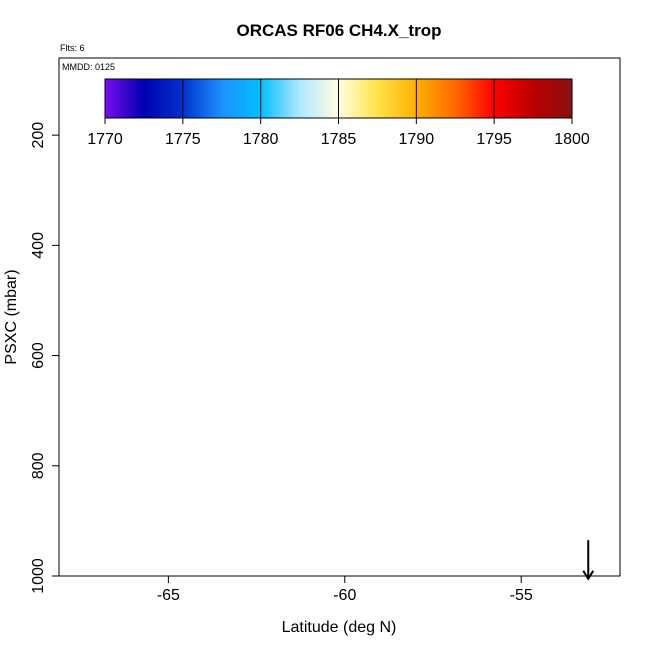 Image resolution: width=650 pixels, height=650 pixels. What do you see at coordinates (183, 139) in the screenshot?
I see `colorbar-tick-label: 1775` at bounding box center [183, 139].